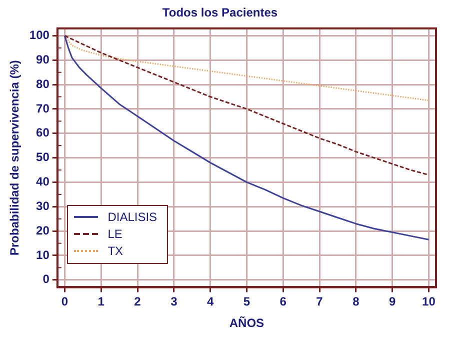 This screenshot has width=450, height=339. What do you see at coordinates (43, 157) in the screenshot?
I see `y-tick-label: 50` at bounding box center [43, 157].